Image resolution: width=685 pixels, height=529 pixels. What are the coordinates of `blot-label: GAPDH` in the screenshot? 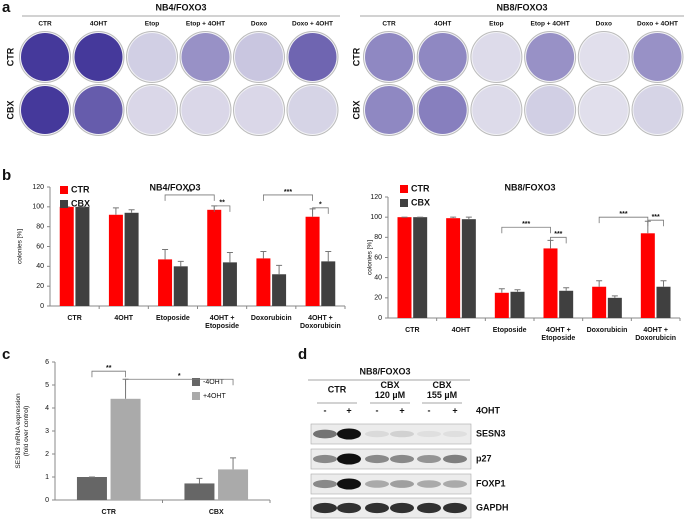 It's located at (492, 507).